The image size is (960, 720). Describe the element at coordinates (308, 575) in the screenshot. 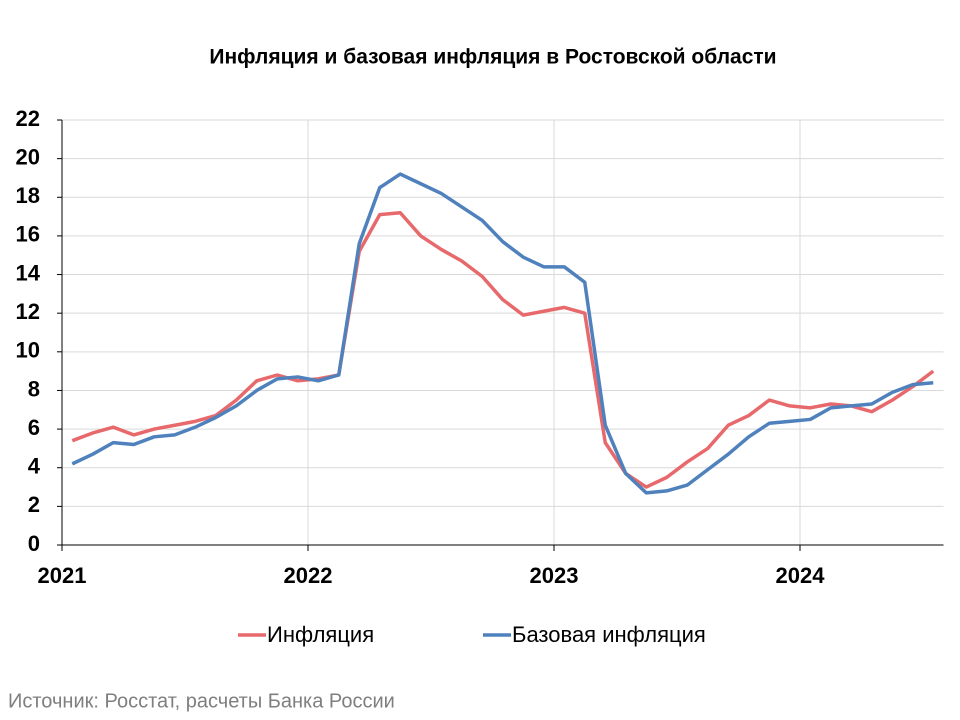

I see `x-tick-label: 2022` at that location.